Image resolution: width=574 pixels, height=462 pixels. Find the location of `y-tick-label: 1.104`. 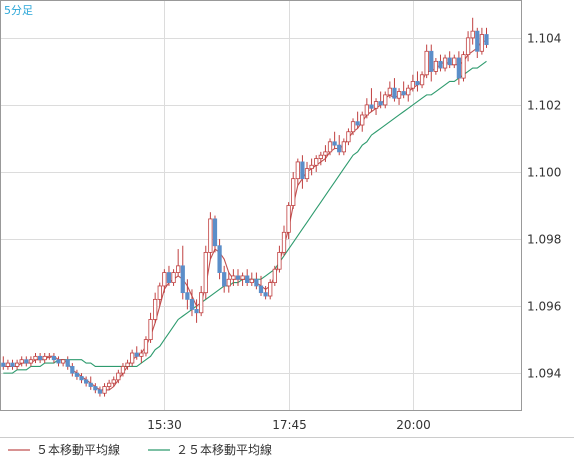

y-tick-label: 1.104 is located at coordinates (544, 39).